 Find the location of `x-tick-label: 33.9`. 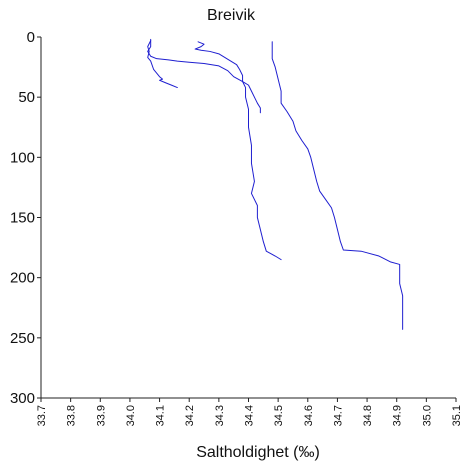

x-tick-label: 33.9 is located at coordinates (101, 415).